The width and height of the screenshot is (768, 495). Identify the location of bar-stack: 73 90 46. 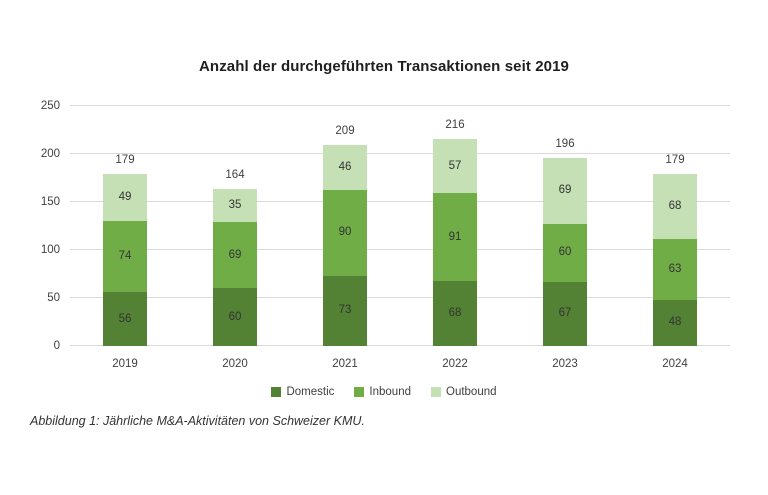
(345, 245).